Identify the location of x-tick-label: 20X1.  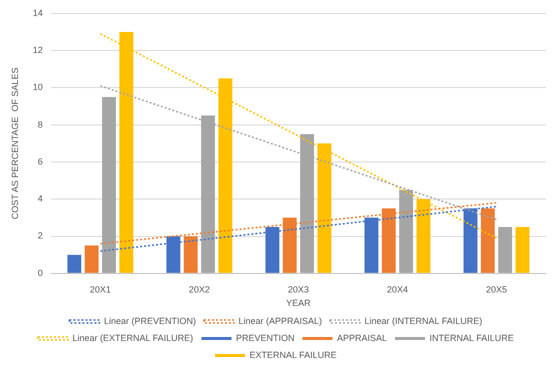
(100, 289).